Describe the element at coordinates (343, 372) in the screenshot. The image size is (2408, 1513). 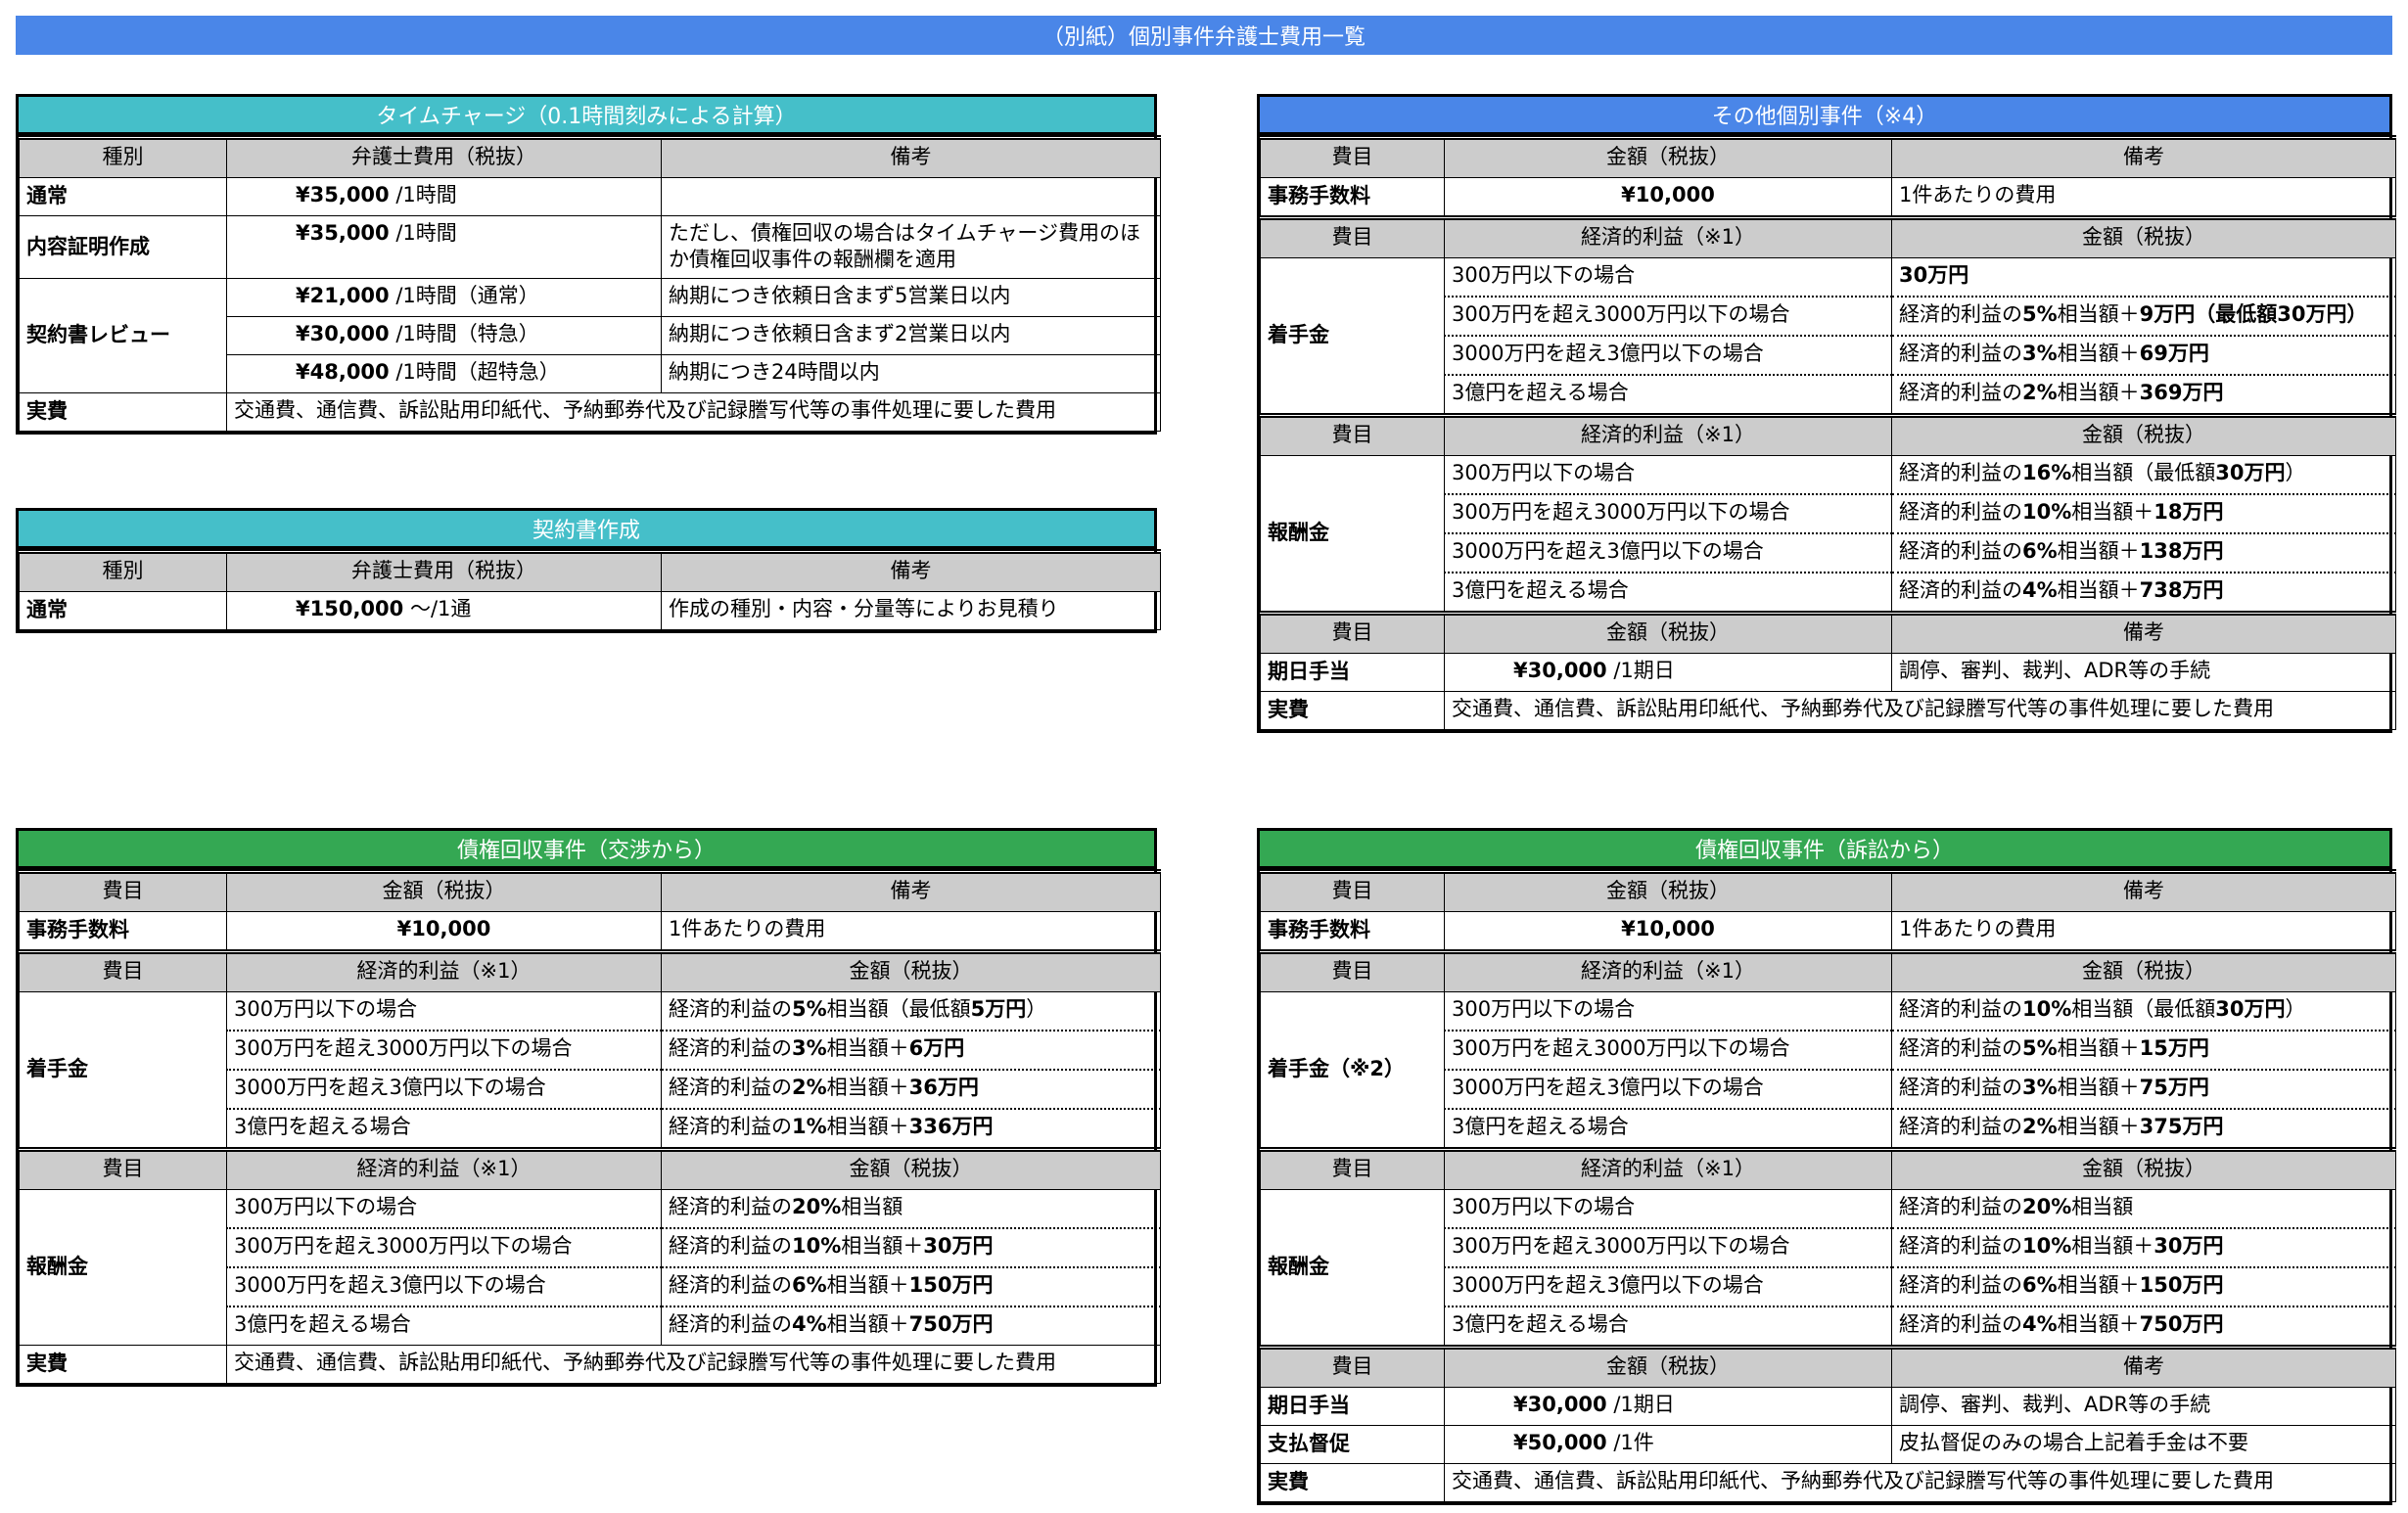
I see `cell-bold-text: ¥48,000` at that location.